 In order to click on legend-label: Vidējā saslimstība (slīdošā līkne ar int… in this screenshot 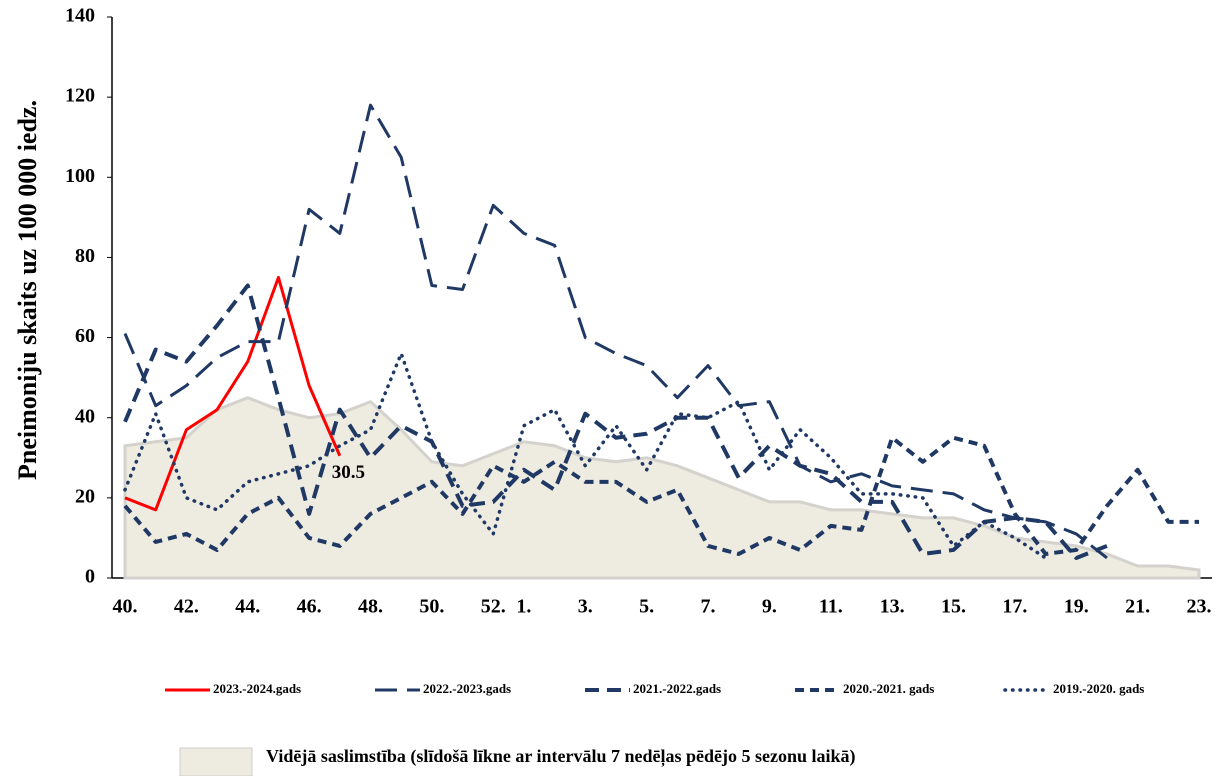, I will do `click(561, 756)`.